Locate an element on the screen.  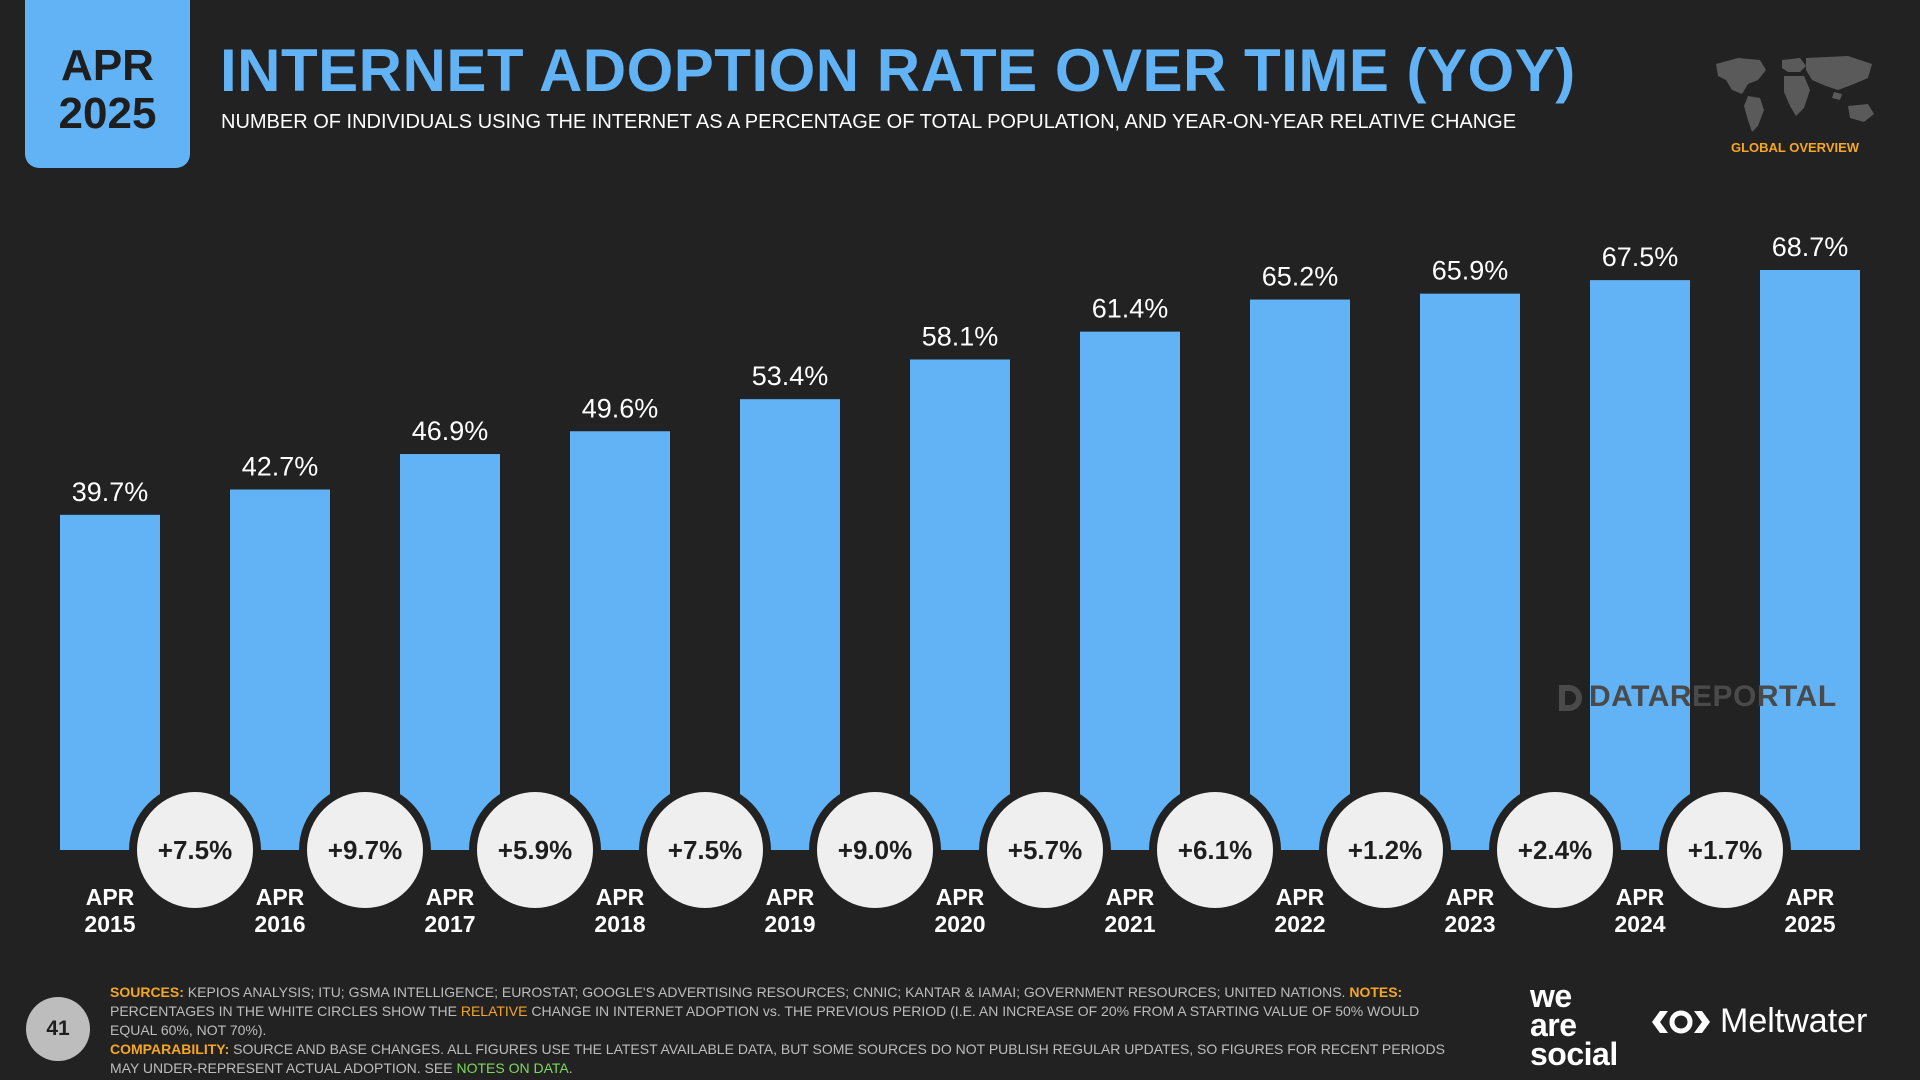
x-axis-label-month-5: APR is located at coordinates (790, 897).